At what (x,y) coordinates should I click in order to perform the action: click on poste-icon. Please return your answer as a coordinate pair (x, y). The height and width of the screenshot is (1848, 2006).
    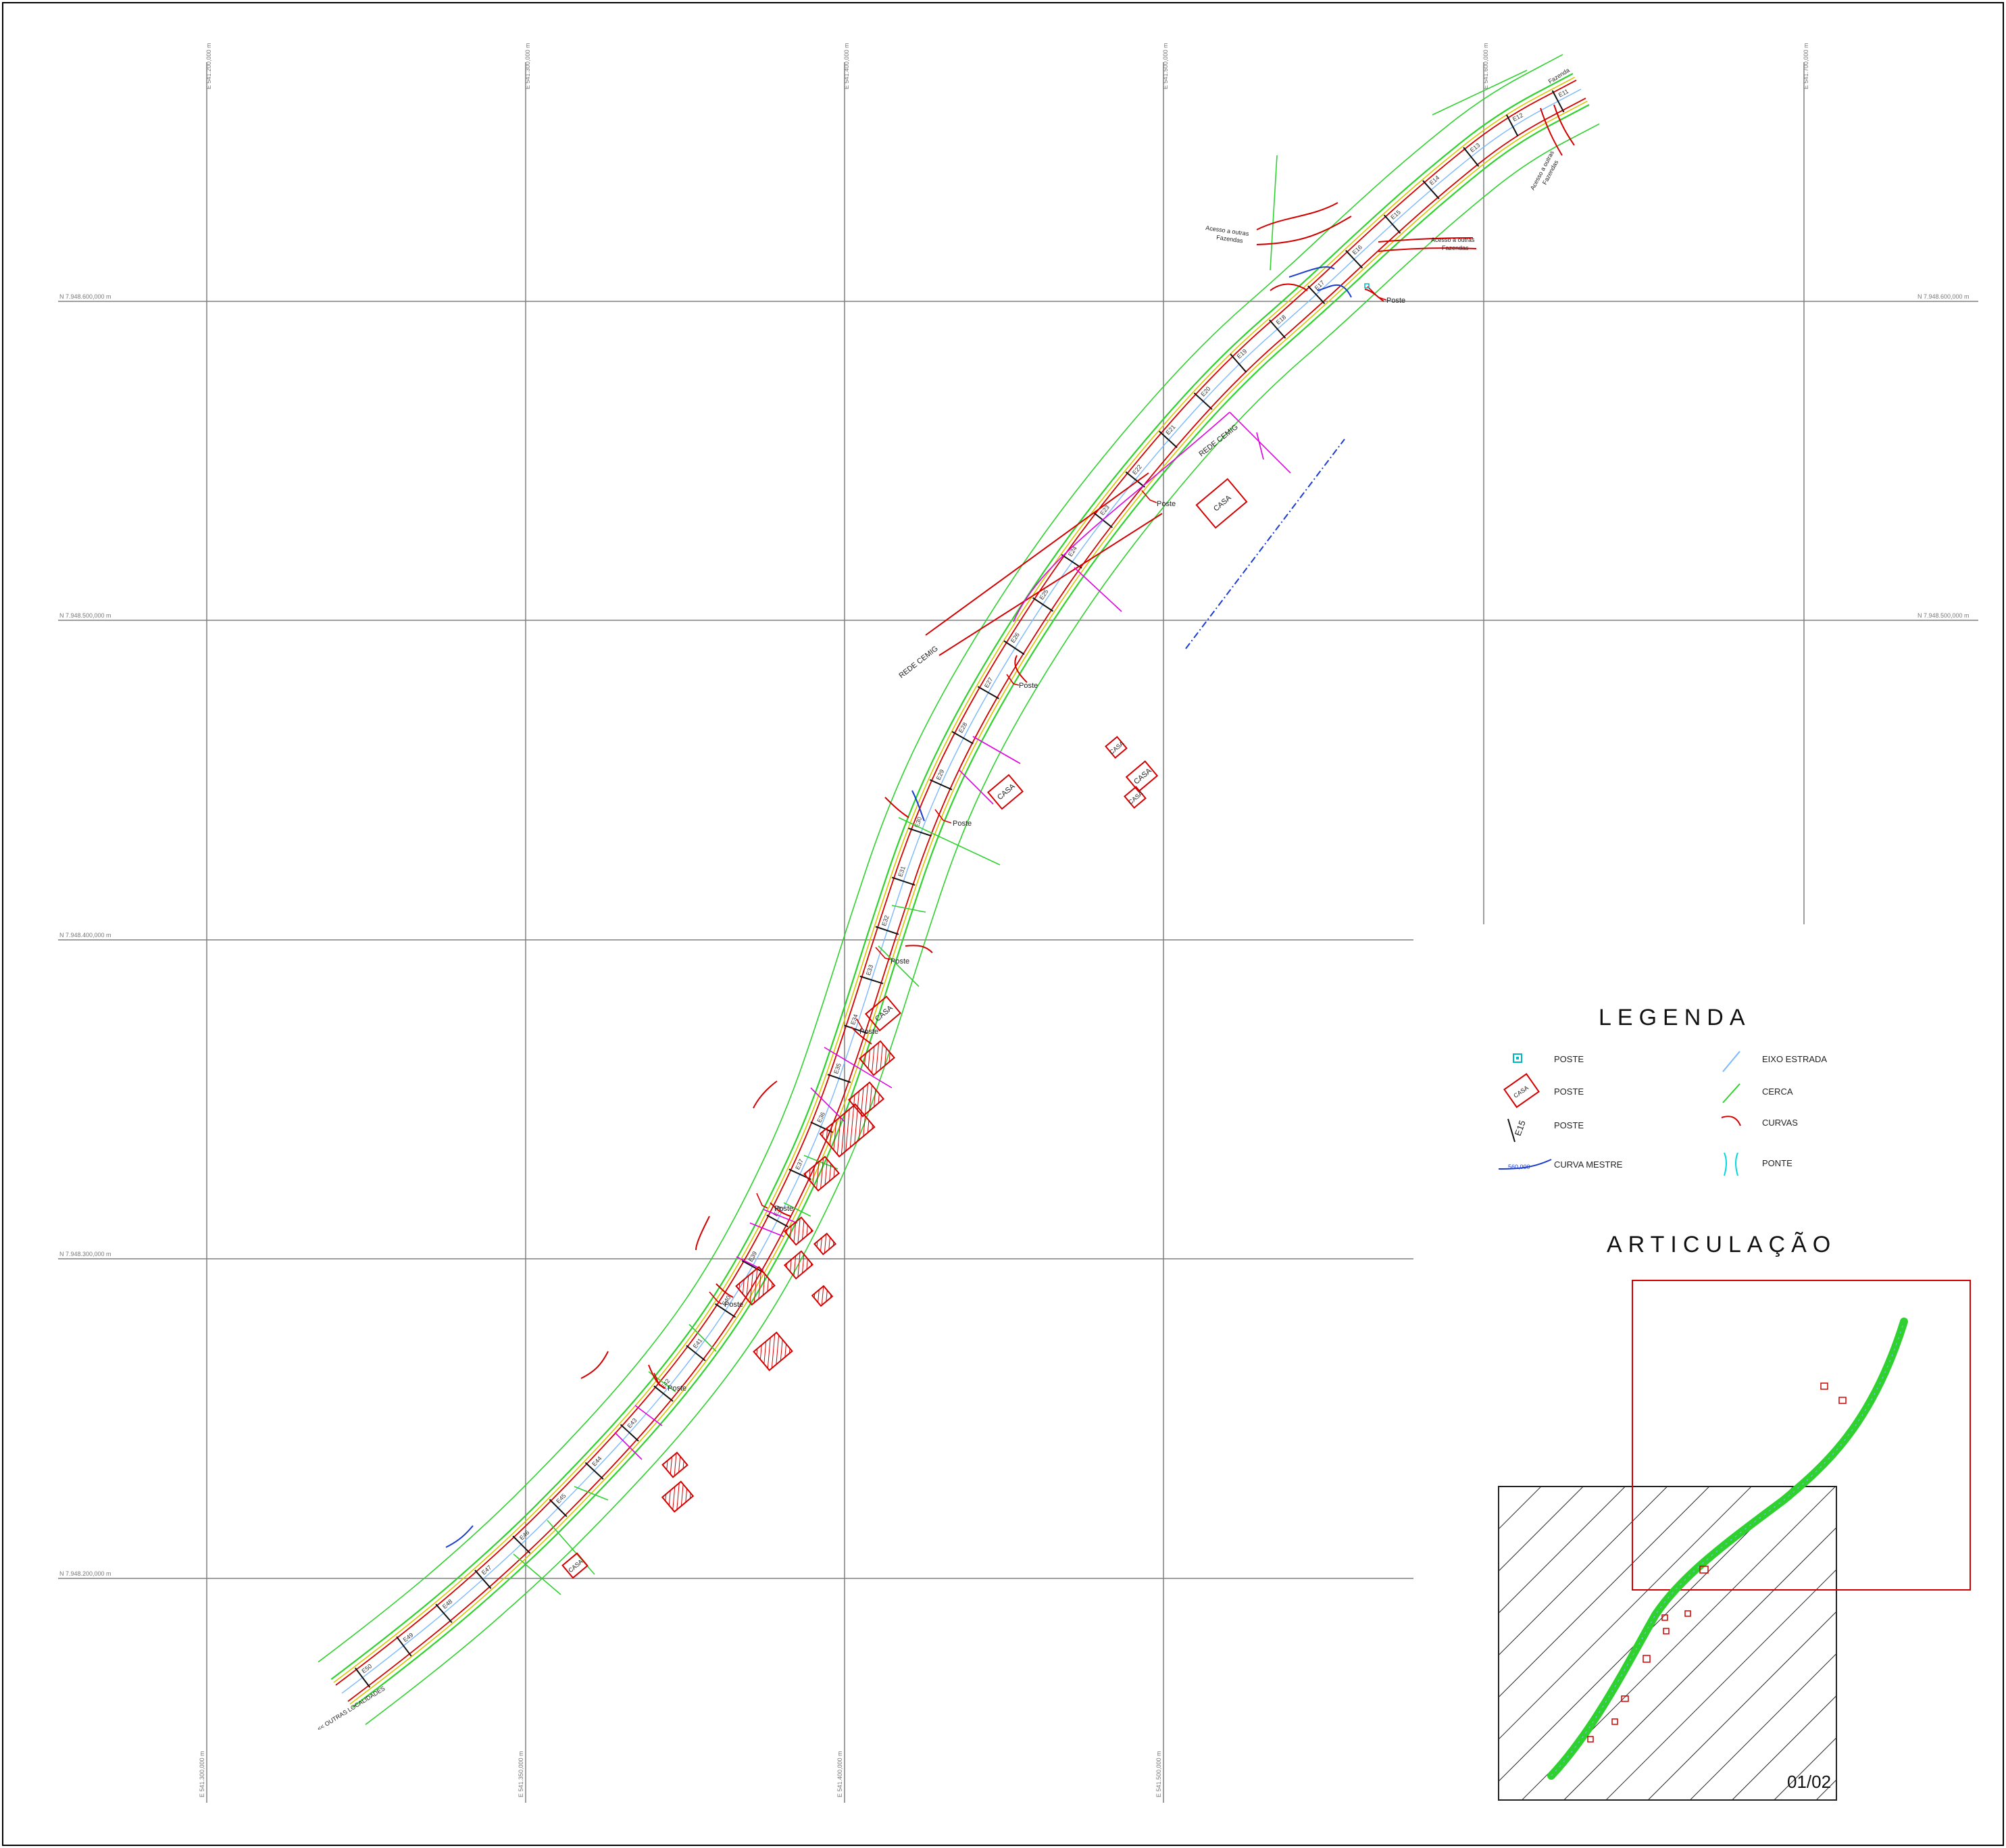
    Looking at the image, I should click on (1367, 286).